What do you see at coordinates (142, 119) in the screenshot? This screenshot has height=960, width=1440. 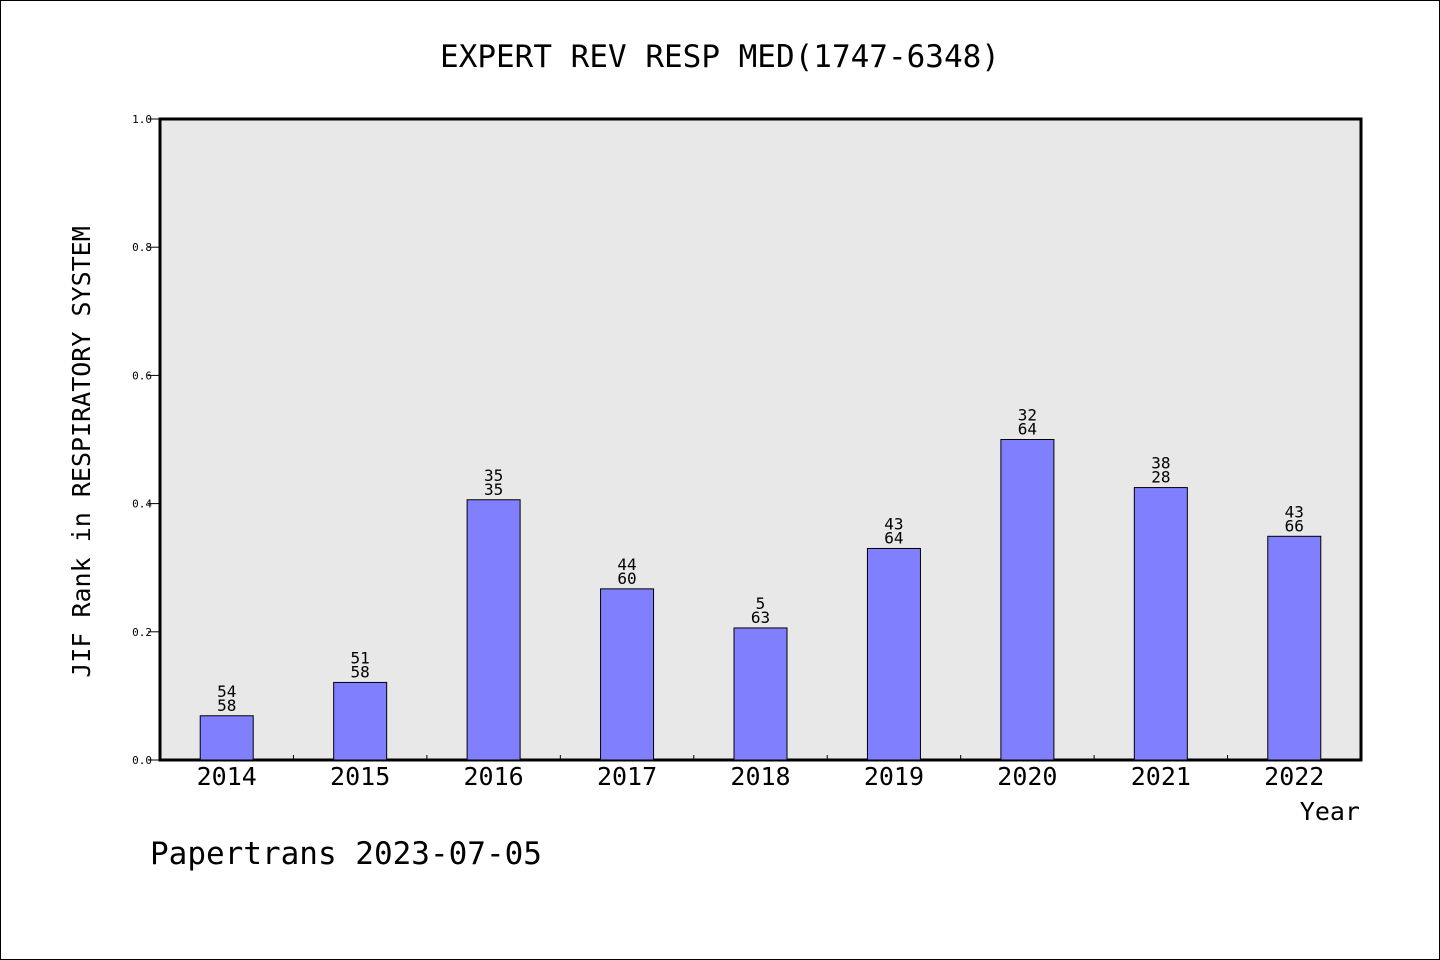 I see `y-tick-label: 1.0` at bounding box center [142, 119].